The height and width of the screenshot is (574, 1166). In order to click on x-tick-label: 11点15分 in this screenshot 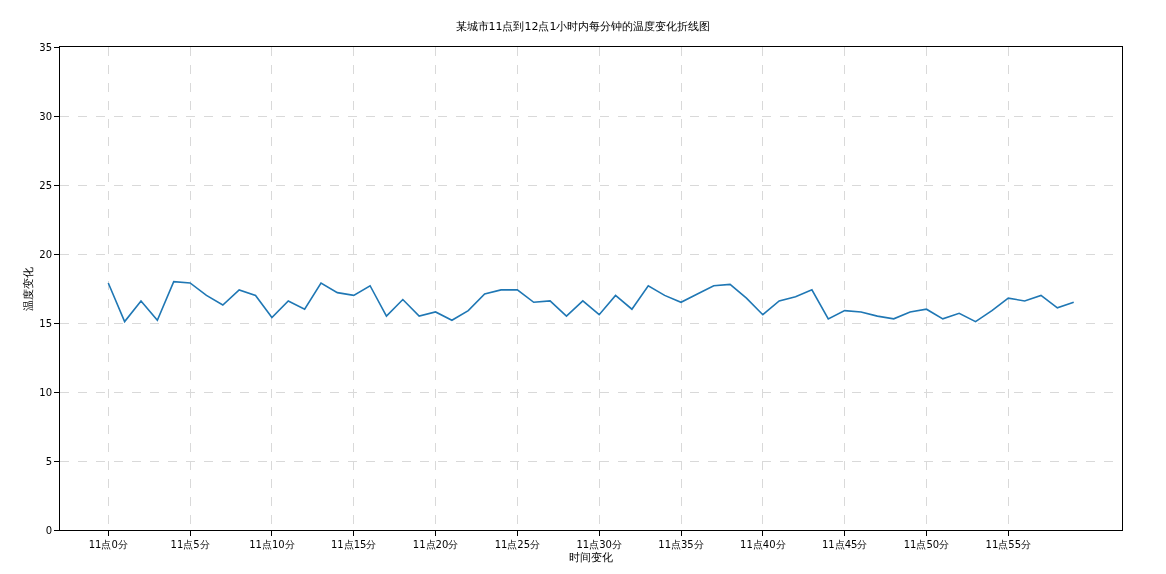, I will do `click(354, 544)`.